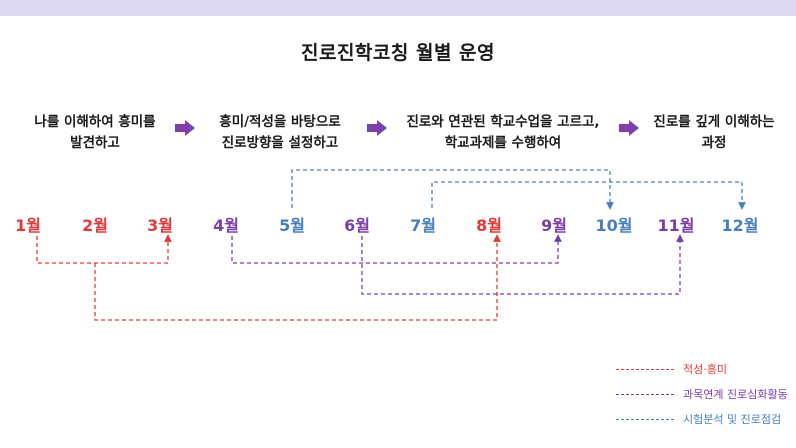 This screenshot has width=796, height=448. I want to click on step-2-line-1: 흥미/적성을 바탕으로, so click(280, 122).